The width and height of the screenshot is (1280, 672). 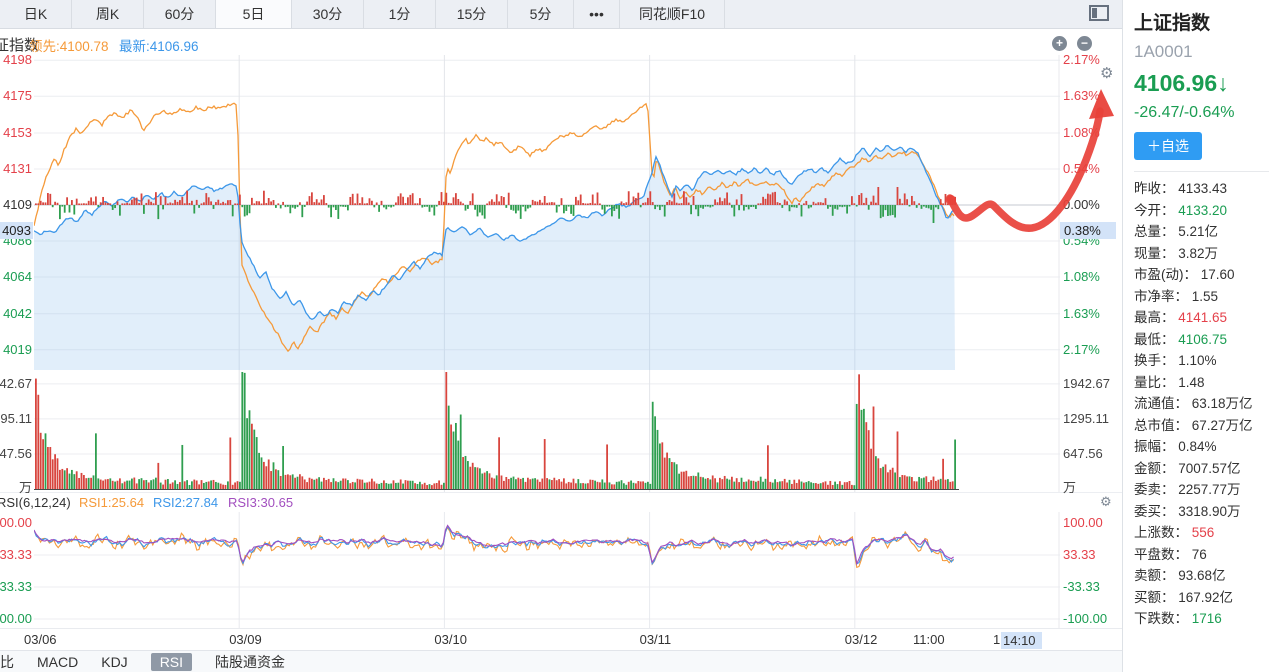 I want to click on stat-row-昨收: 昨收： 4133.43, so click(x=1207, y=189).